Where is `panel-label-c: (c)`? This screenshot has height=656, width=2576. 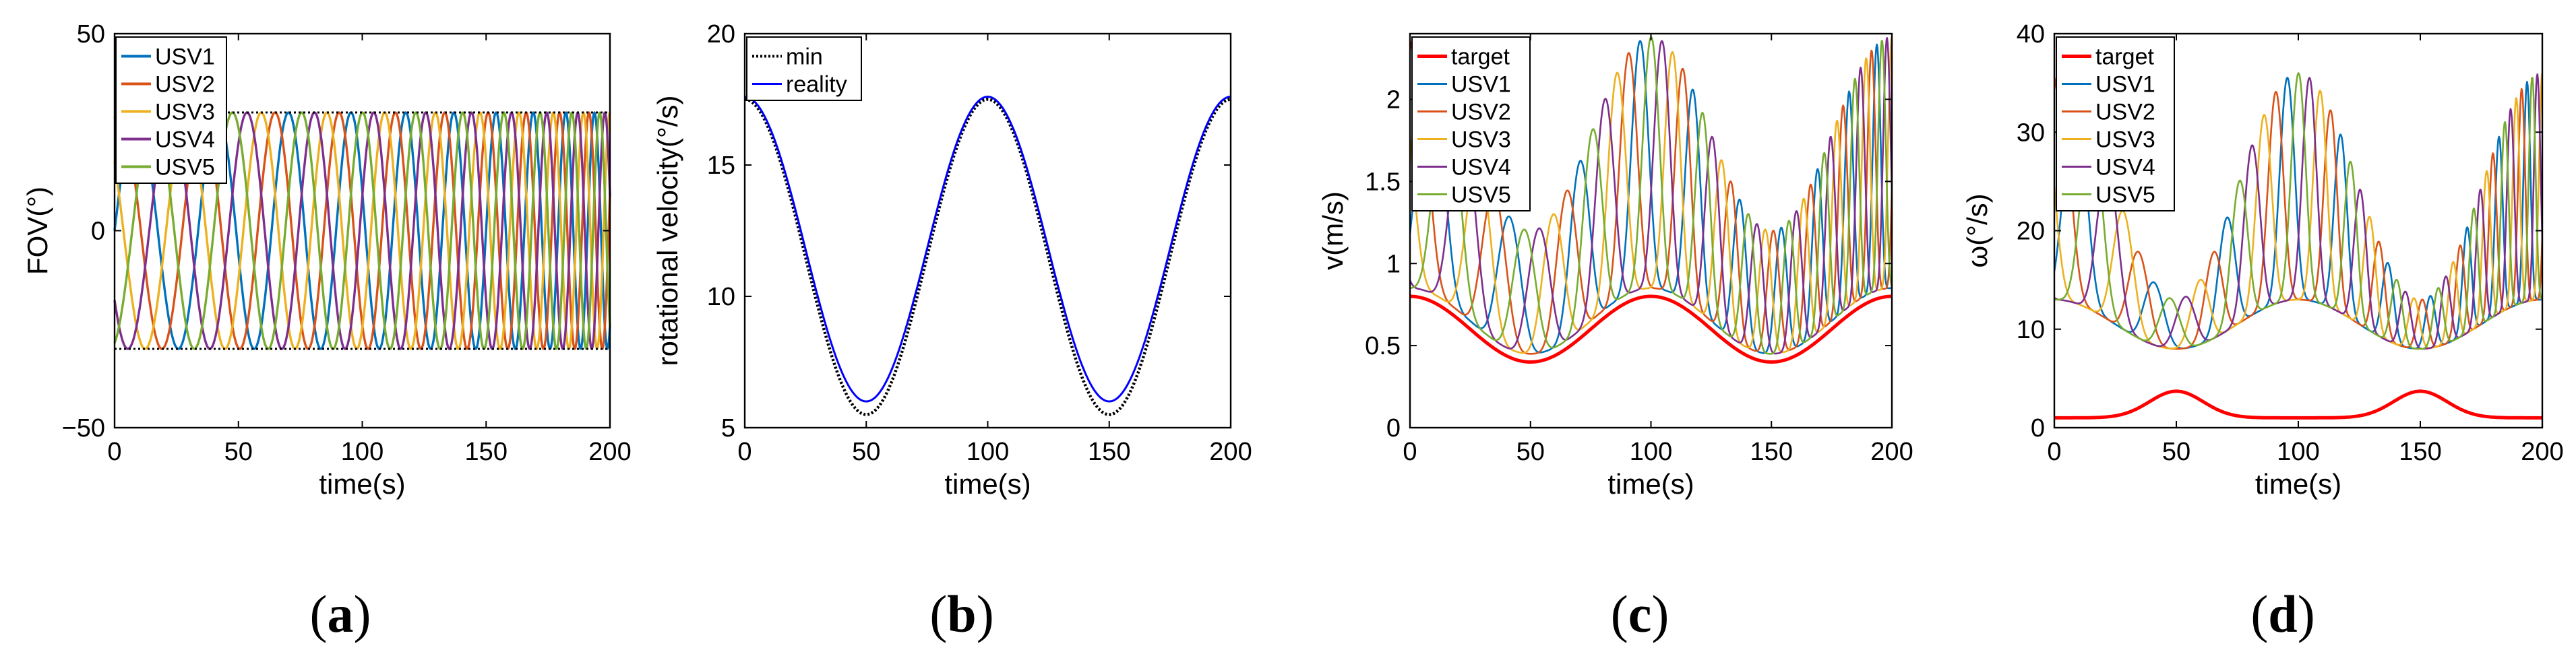
panel-label-c: (c) is located at coordinates (1640, 614).